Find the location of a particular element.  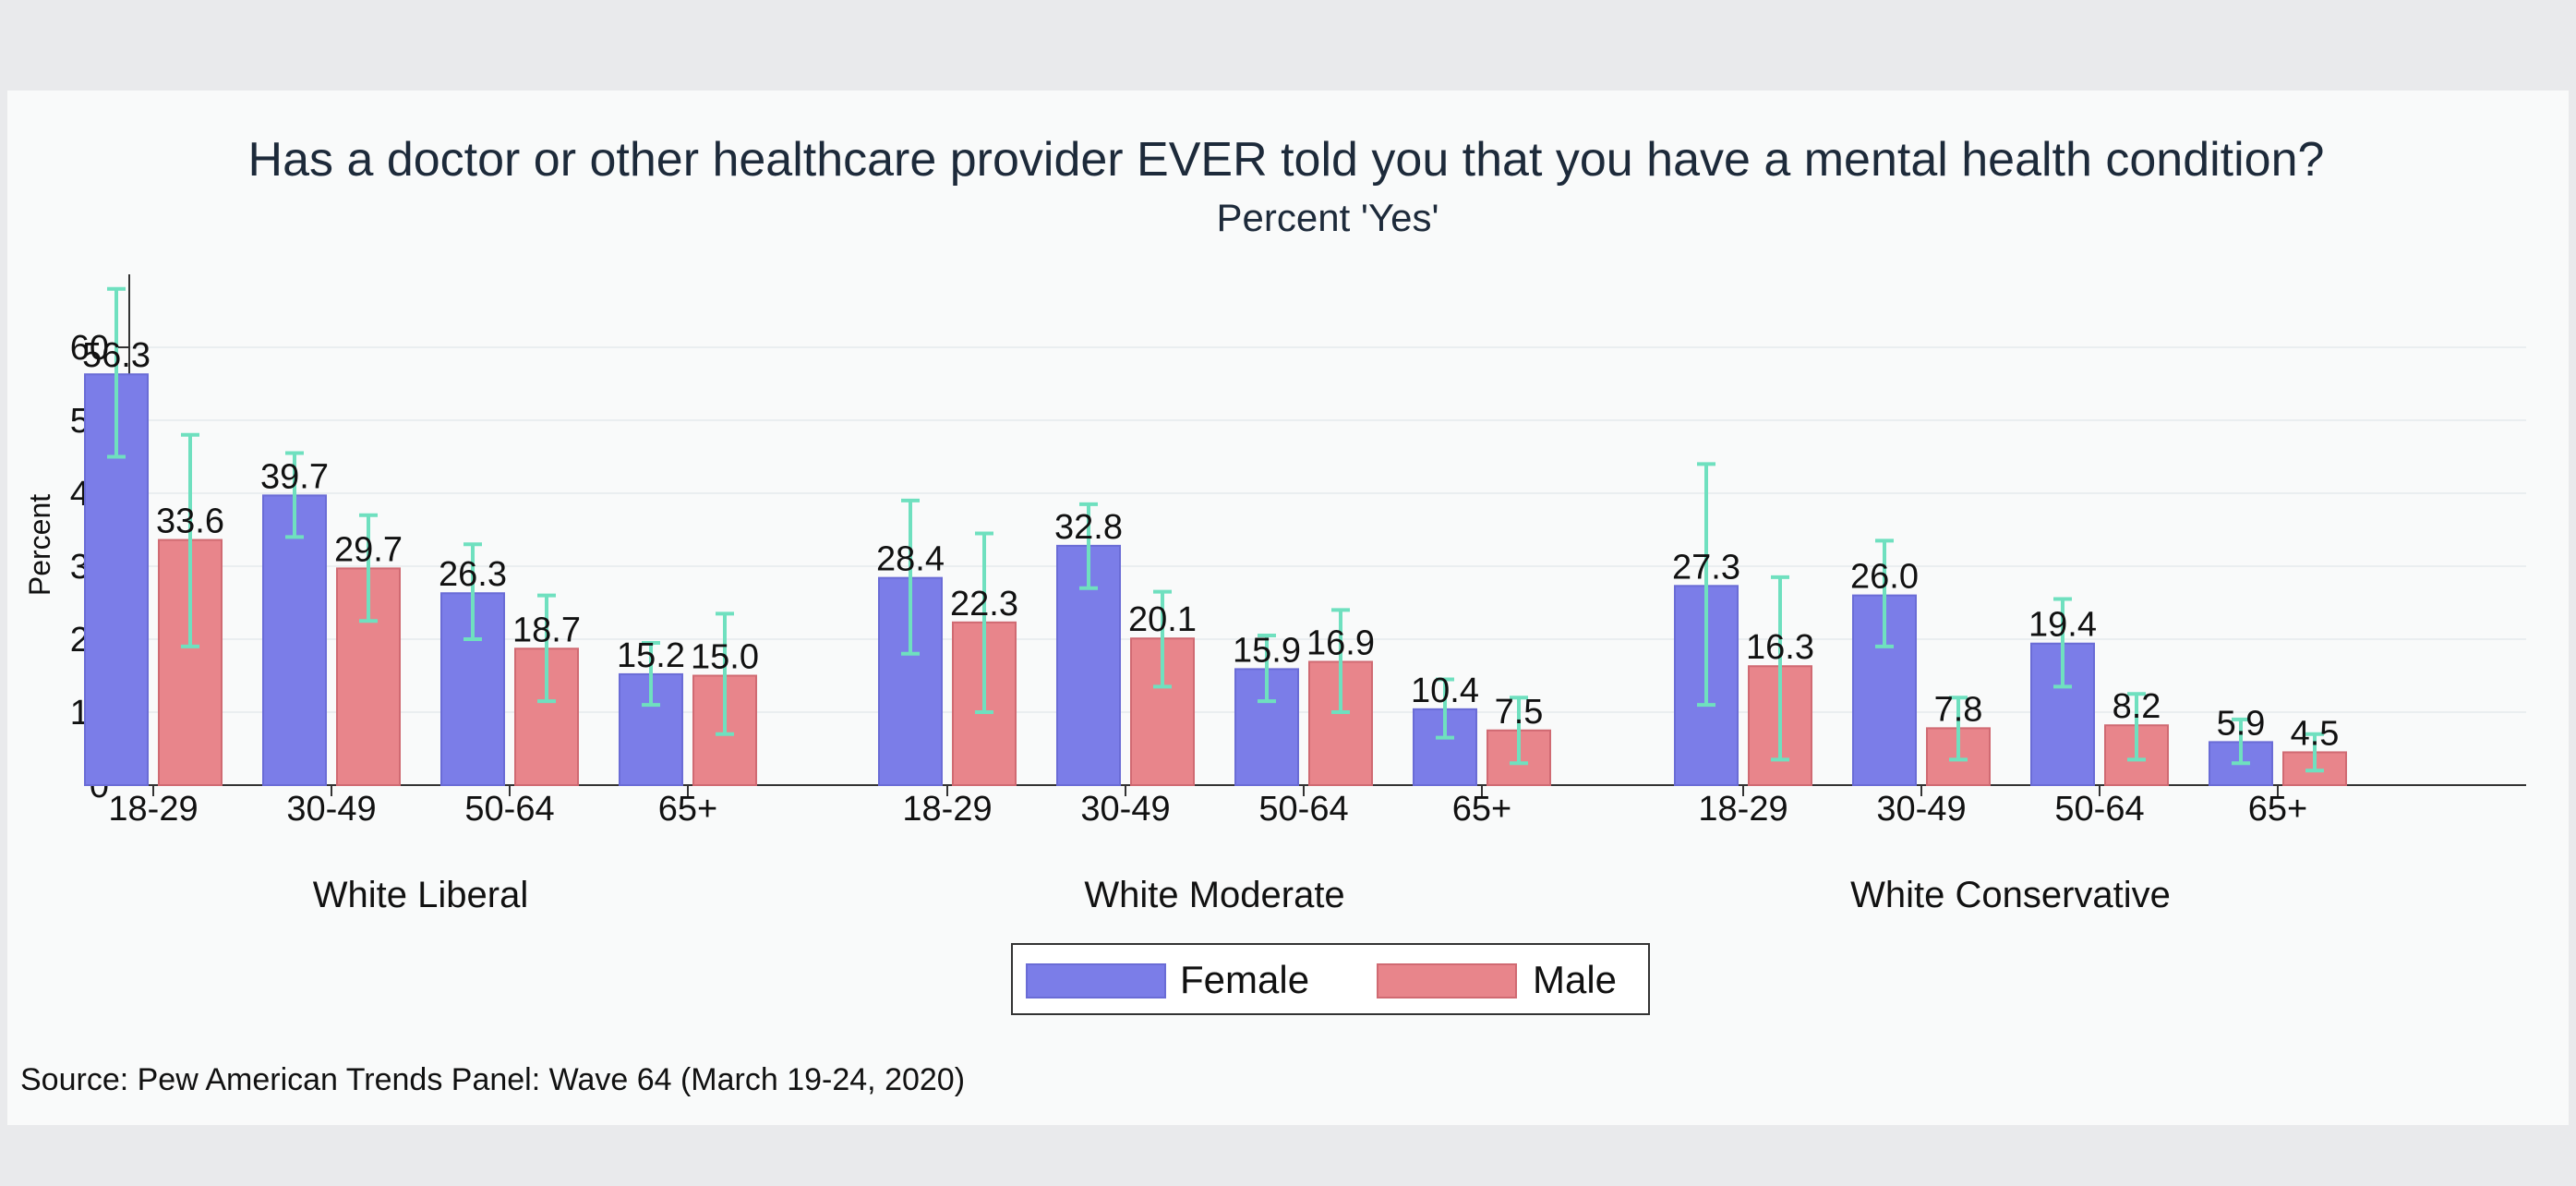

data-label-female-2-1: 26.0 is located at coordinates (1884, 578).